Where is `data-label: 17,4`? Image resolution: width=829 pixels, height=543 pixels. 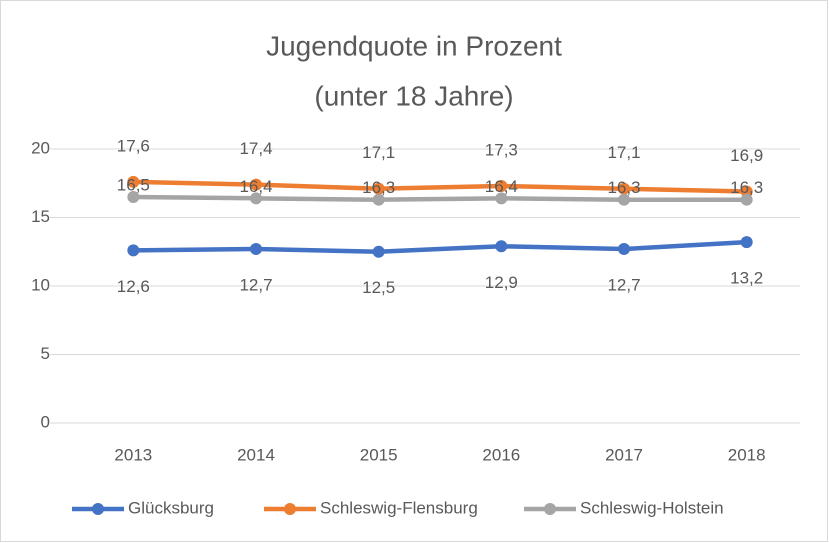
data-label: 17,4 is located at coordinates (255, 148).